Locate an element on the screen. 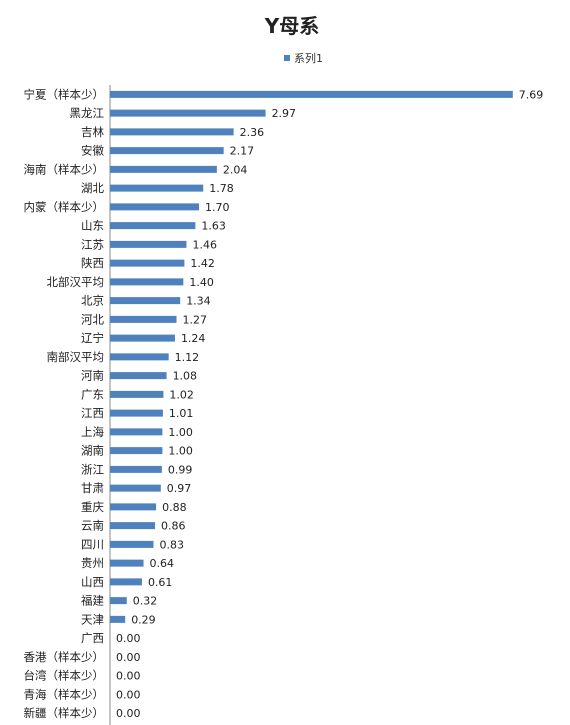  category-label: 天津 is located at coordinates (92, 619).